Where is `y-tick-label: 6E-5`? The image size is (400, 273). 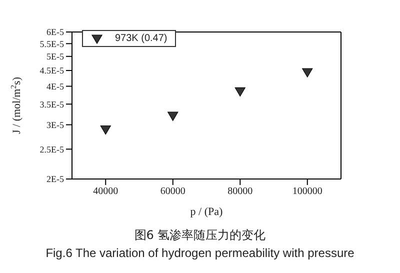 y-tick-label: 6E-5 is located at coordinates (55, 32).